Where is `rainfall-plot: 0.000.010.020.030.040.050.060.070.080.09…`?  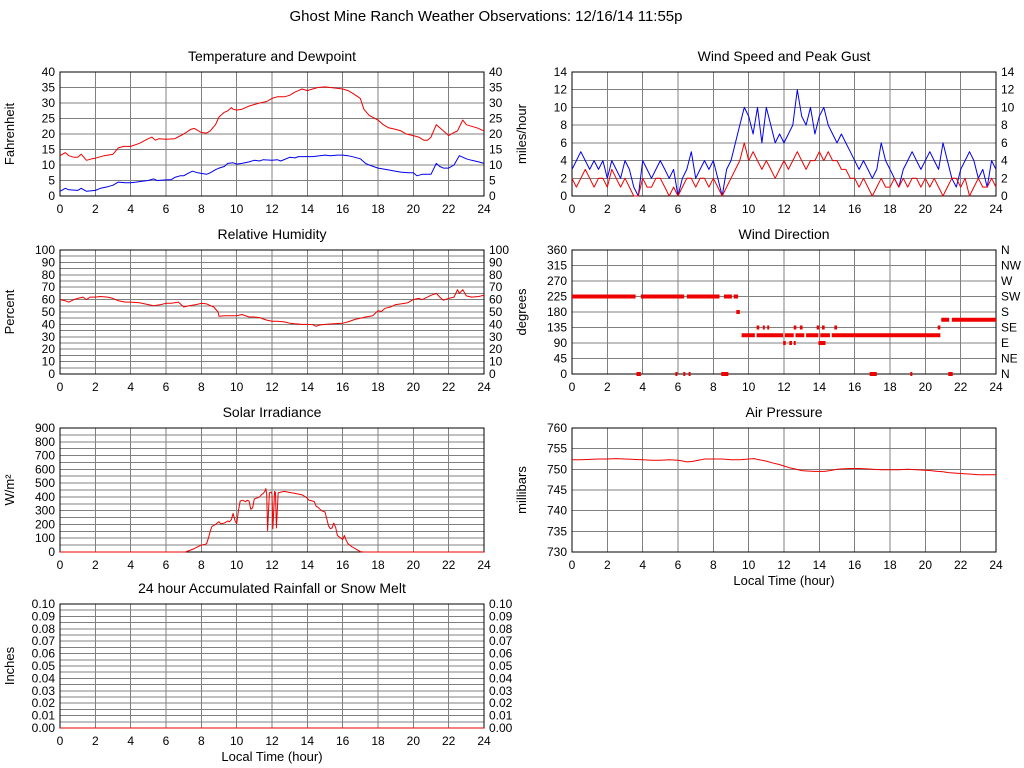
rainfall-plot: 0.000.010.020.030.040.050.060.070.080.09… is located at coordinates (257, 680).